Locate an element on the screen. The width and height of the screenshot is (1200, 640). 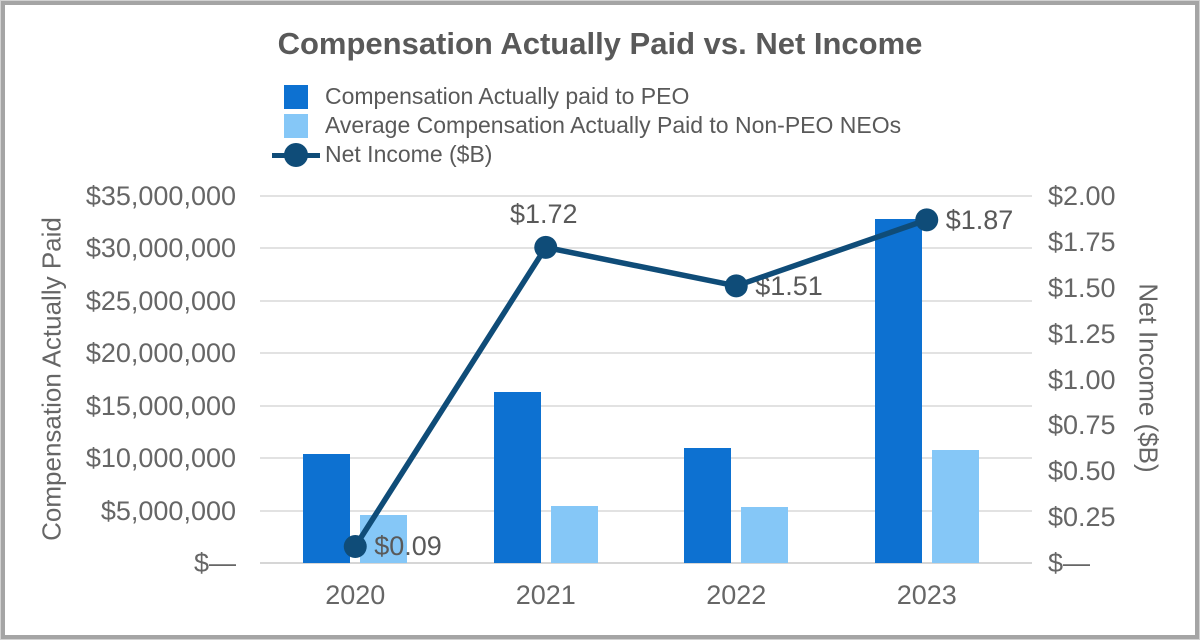
bar-non-peo-2023 is located at coordinates (955, 506).